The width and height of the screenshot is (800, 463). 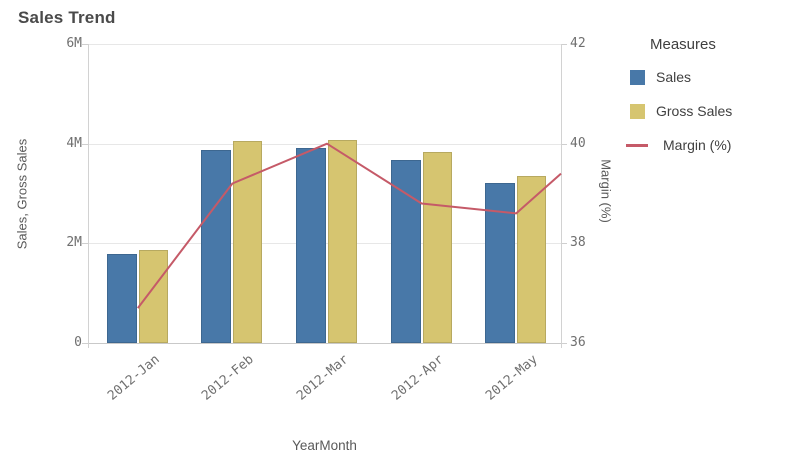 I want to click on right-axis-tick-label: 36, so click(x=578, y=342).